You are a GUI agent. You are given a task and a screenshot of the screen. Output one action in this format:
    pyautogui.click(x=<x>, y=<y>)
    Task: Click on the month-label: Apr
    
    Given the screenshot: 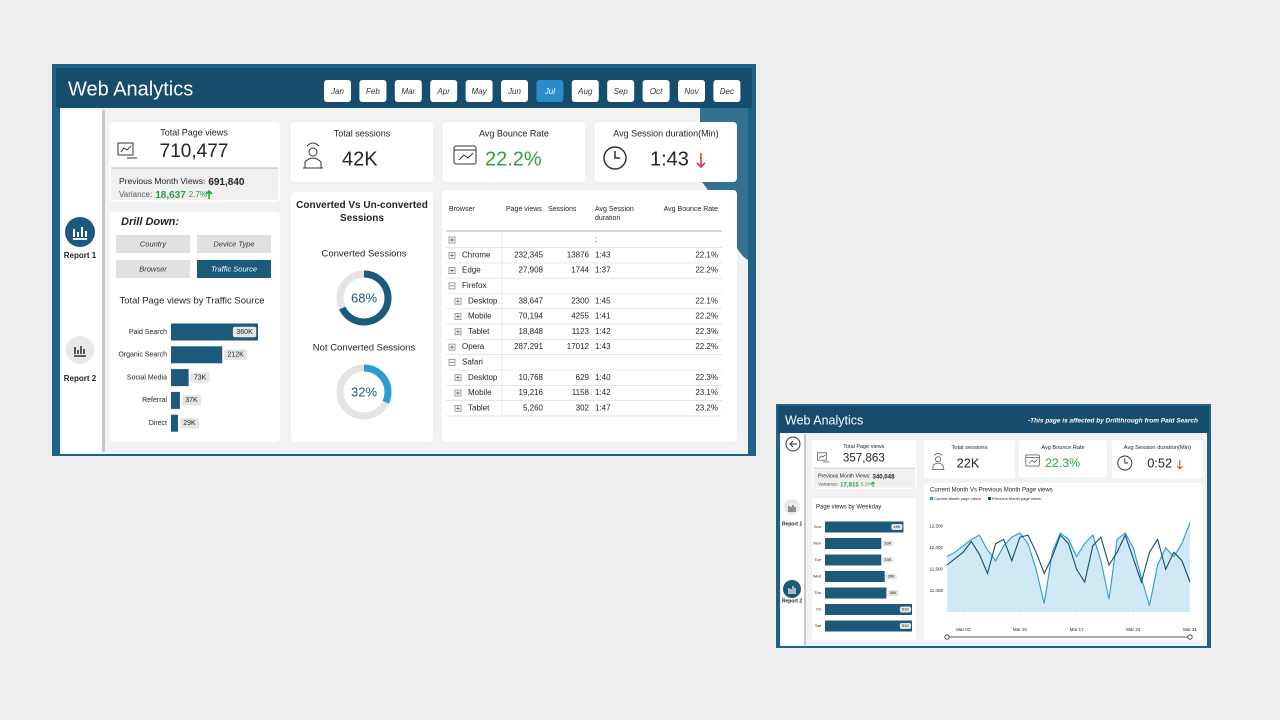 What is the action you would take?
    pyautogui.click(x=443, y=91)
    